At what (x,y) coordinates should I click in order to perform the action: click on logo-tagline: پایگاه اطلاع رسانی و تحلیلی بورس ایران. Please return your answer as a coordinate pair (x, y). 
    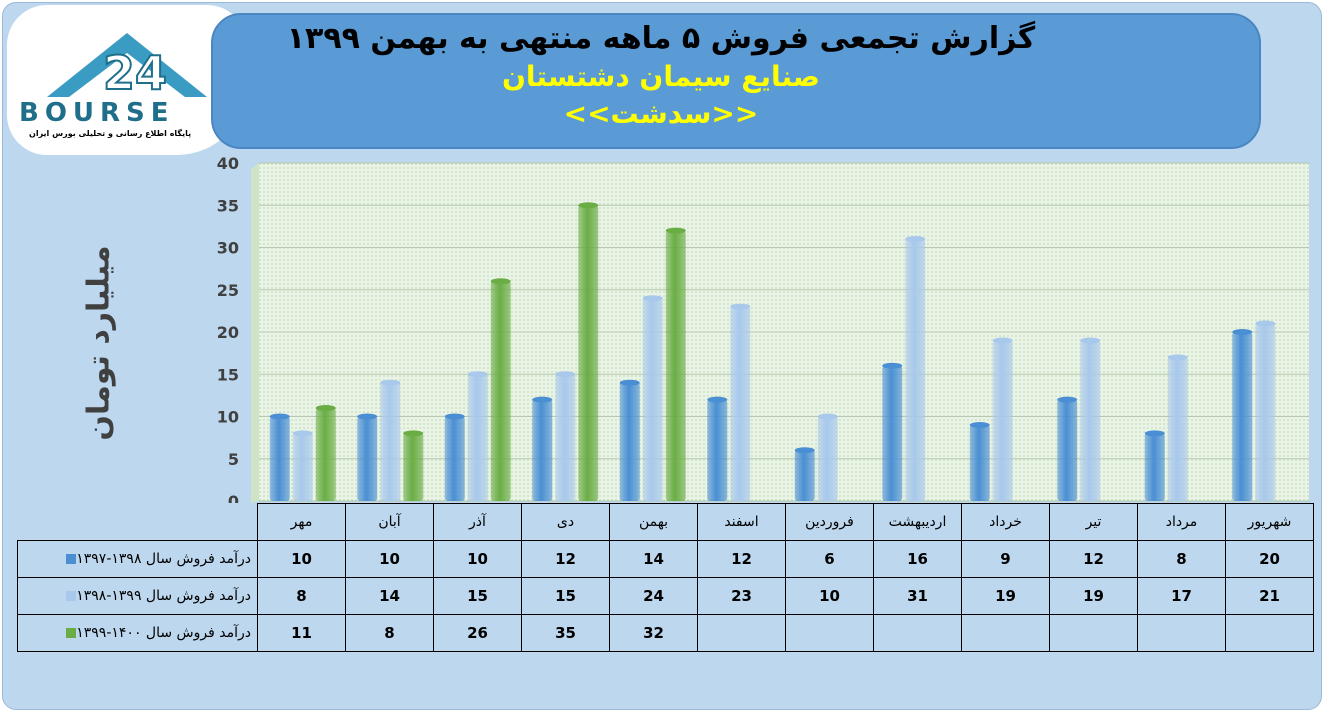
    Looking at the image, I should click on (110, 133).